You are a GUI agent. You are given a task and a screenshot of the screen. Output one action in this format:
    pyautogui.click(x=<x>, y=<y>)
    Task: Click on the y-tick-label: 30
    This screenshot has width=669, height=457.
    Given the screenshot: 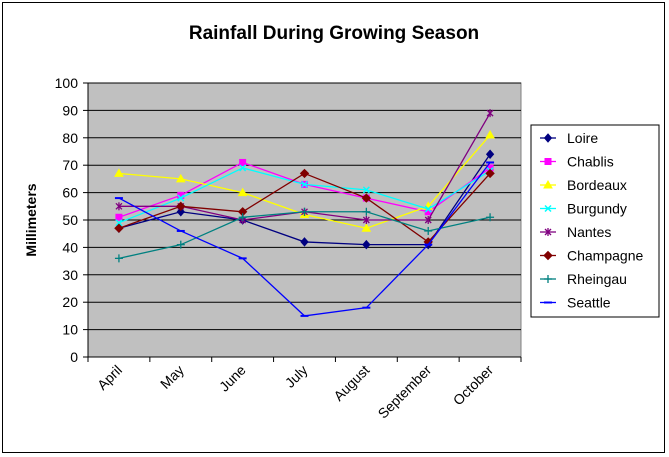 What is the action you would take?
    pyautogui.click(x=70, y=275)
    